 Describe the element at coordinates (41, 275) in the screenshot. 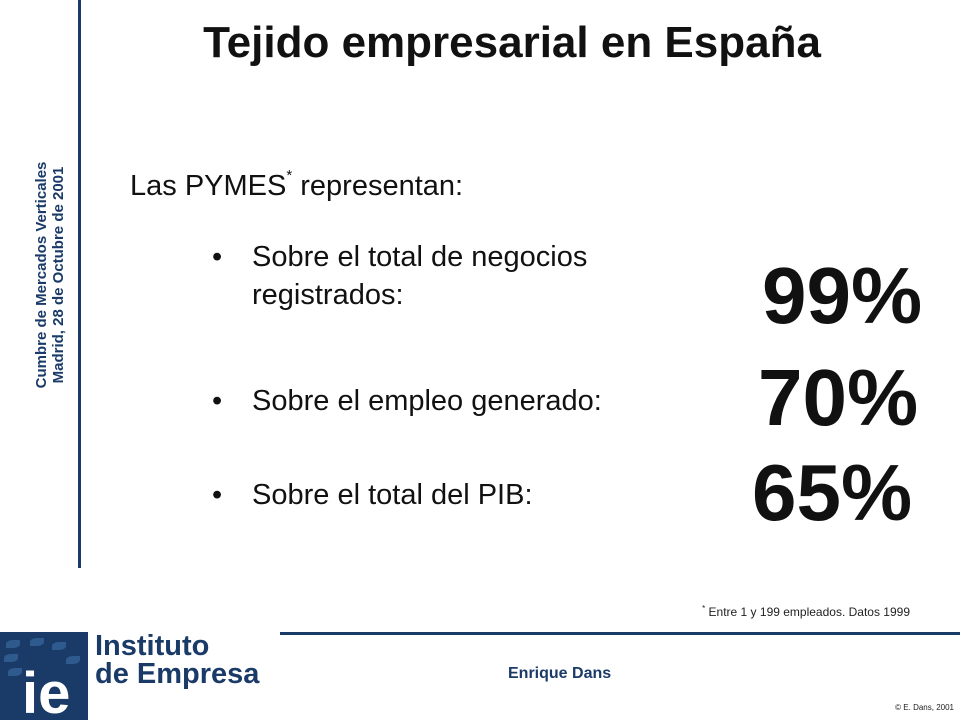

I see `conference-name: Cumbre de Mercados Verticales` at that location.